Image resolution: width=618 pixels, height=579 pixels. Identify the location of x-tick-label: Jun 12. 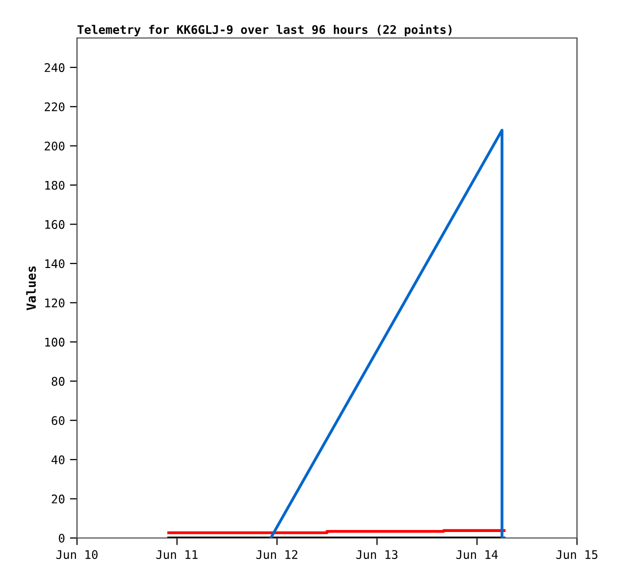
(277, 555).